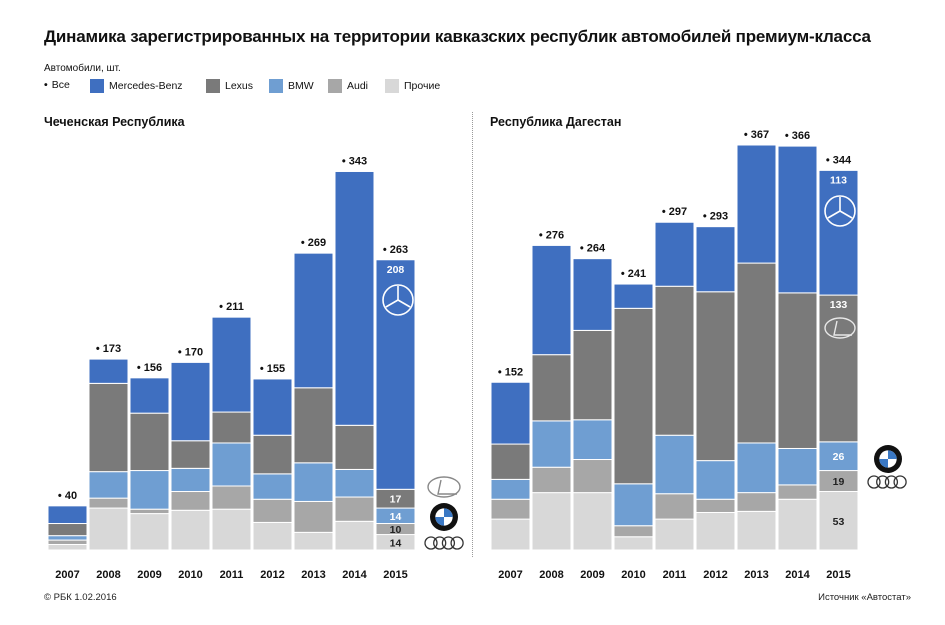 The width and height of the screenshot is (945, 625). What do you see at coordinates (190, 352) in the screenshot?
I see `bar-total-label: • 170` at bounding box center [190, 352].